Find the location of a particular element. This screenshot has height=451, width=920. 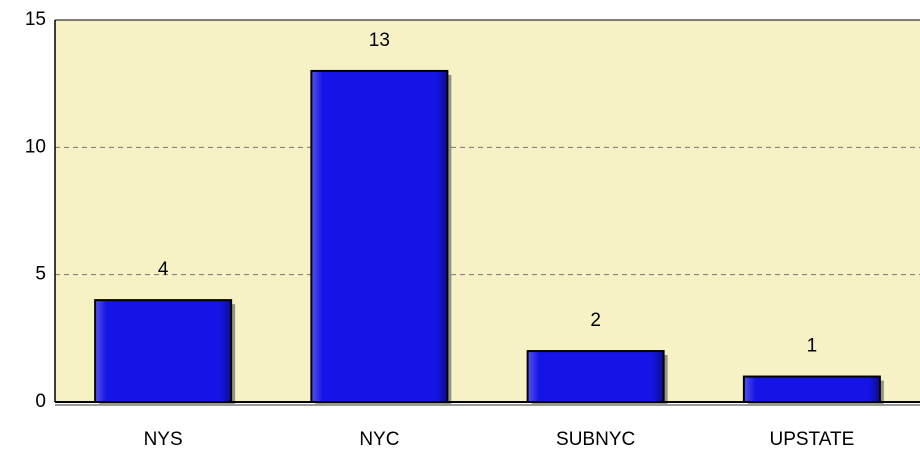

x-tick-label: NYS is located at coordinates (163, 439).